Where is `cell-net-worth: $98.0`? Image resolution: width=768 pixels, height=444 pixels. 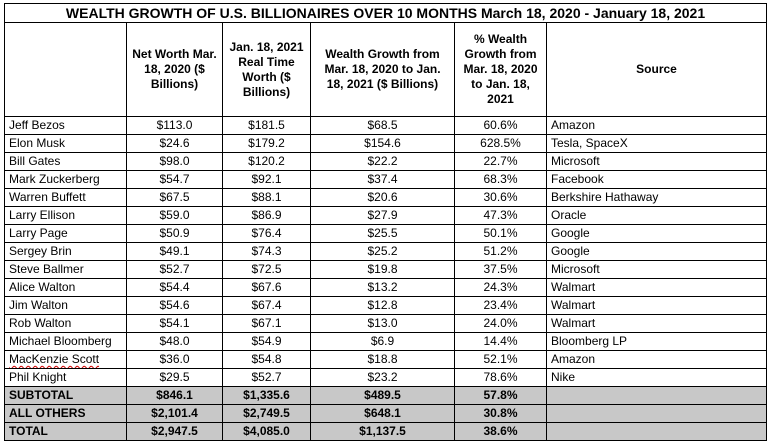
cell-net-worth: $98.0 is located at coordinates (174, 161).